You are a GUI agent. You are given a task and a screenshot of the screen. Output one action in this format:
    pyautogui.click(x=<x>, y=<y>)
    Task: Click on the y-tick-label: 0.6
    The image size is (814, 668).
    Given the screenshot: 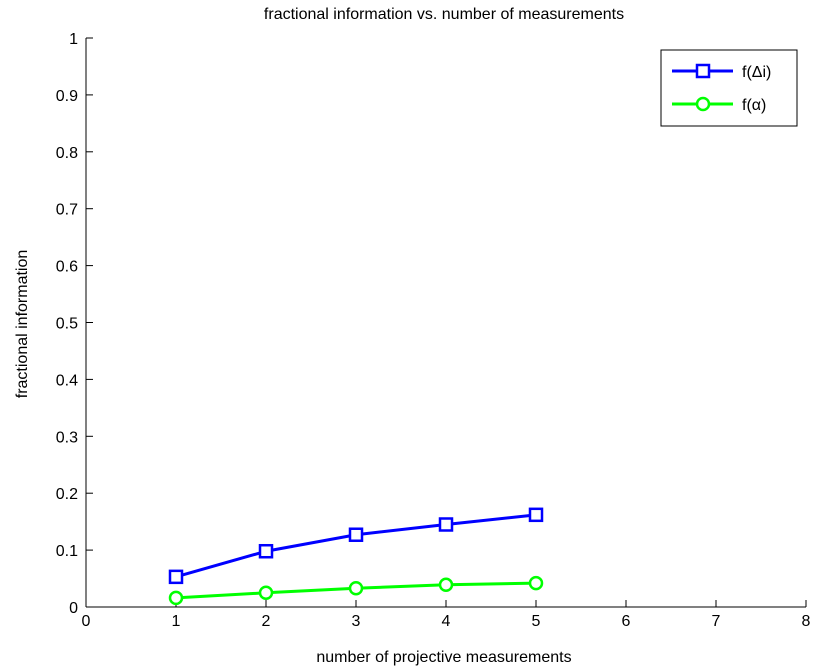 What is the action you would take?
    pyautogui.click(x=67, y=267)
    